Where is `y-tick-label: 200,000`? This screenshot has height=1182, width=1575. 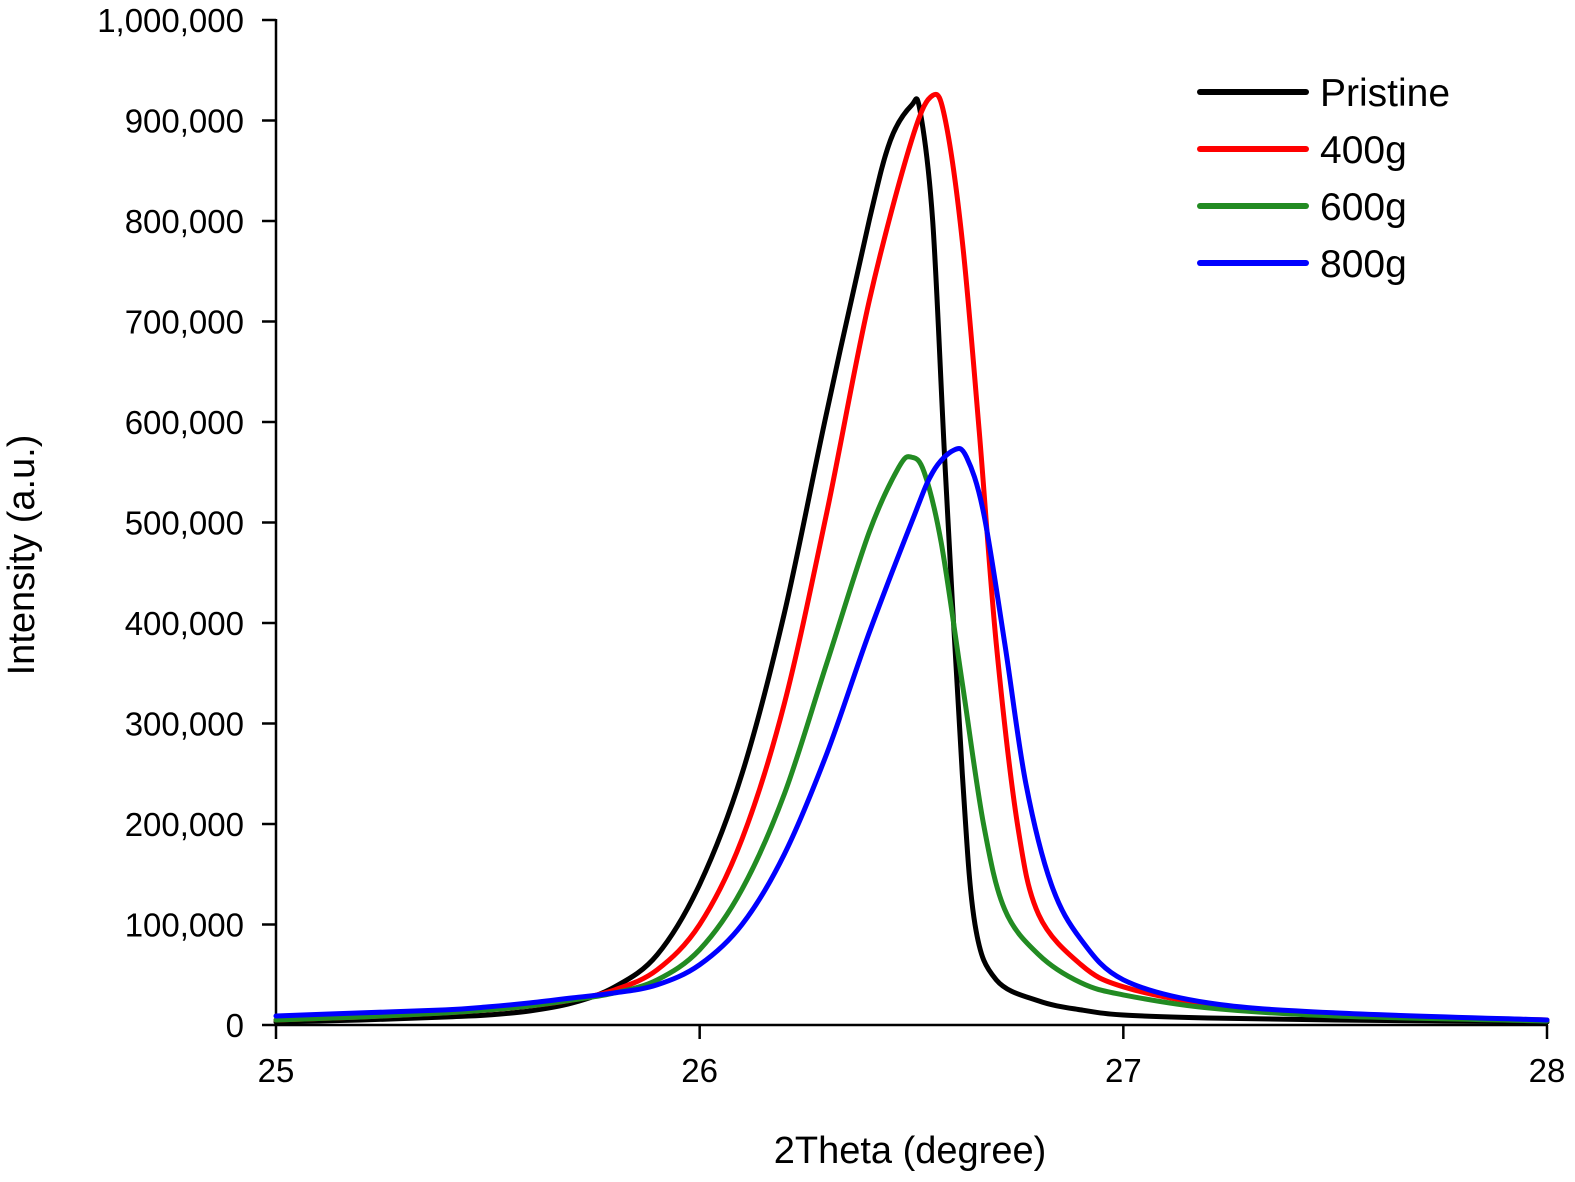
y-tick-label: 200,000 is located at coordinates (184, 824).